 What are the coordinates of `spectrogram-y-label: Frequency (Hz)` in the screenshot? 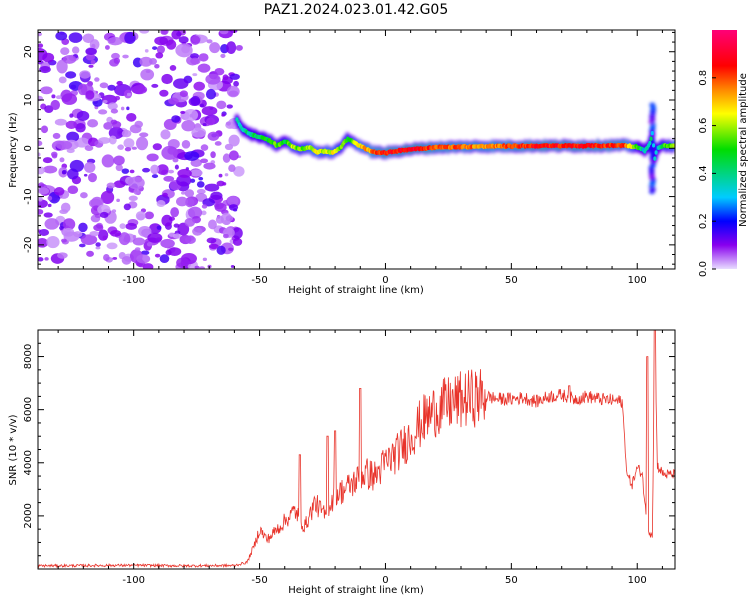 It's located at (13, 150).